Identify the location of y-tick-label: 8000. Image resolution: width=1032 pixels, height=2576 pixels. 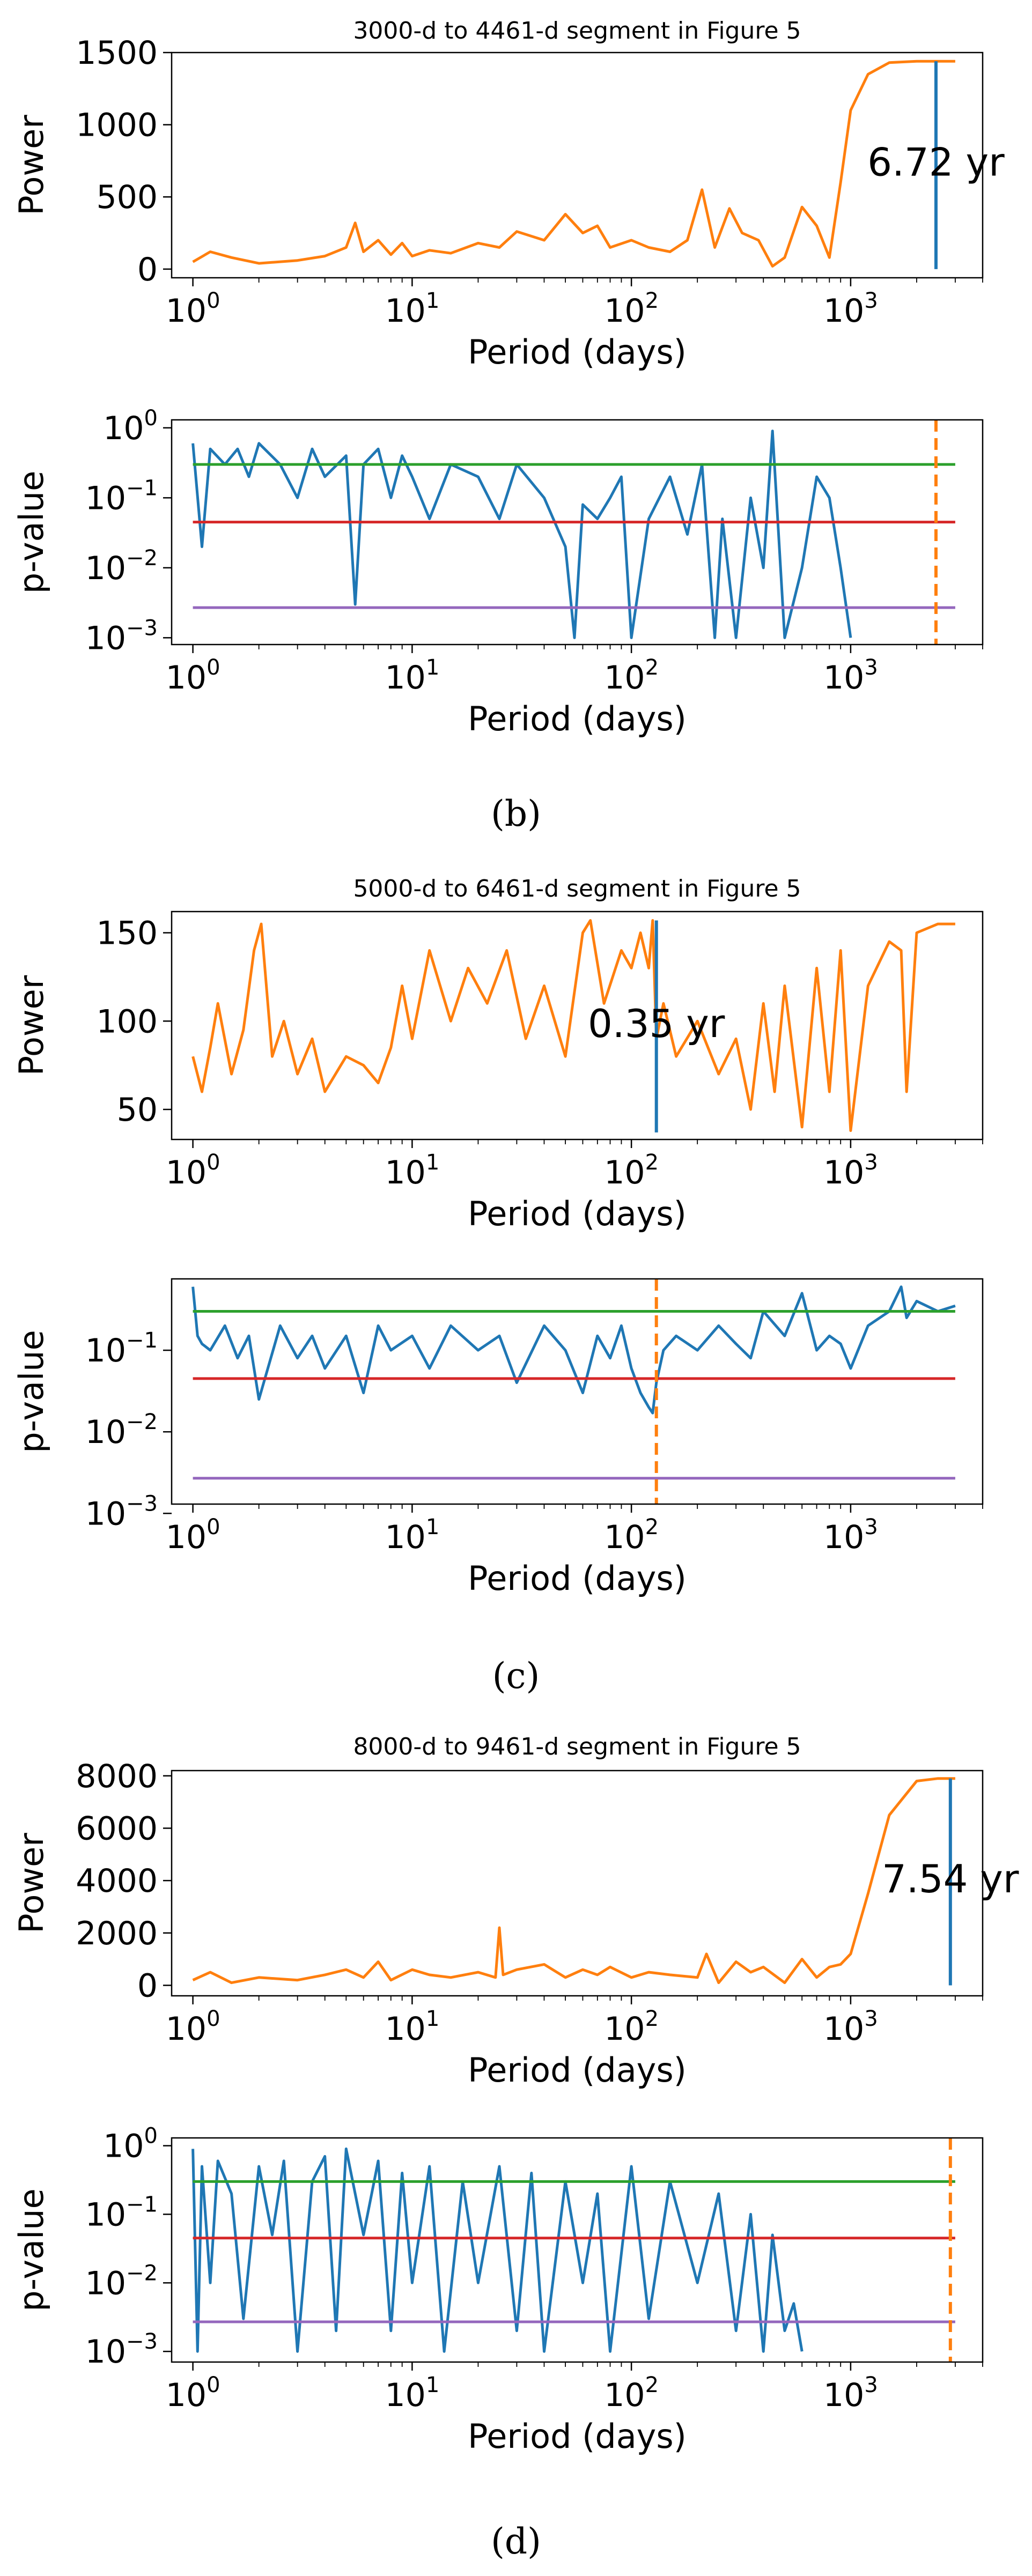
(117, 1776).